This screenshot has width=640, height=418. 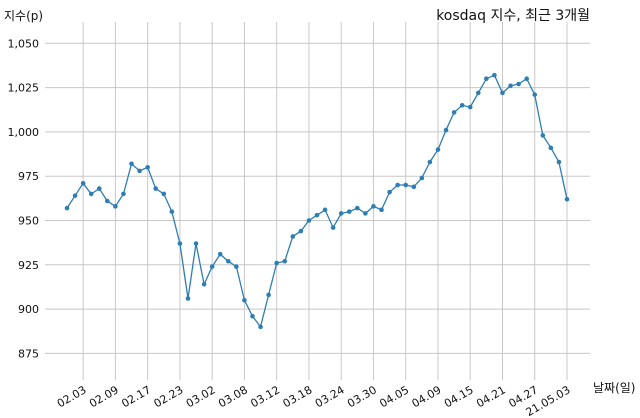 What do you see at coordinates (28, 265) in the screenshot?
I see `y-tick-label: 925` at bounding box center [28, 265].